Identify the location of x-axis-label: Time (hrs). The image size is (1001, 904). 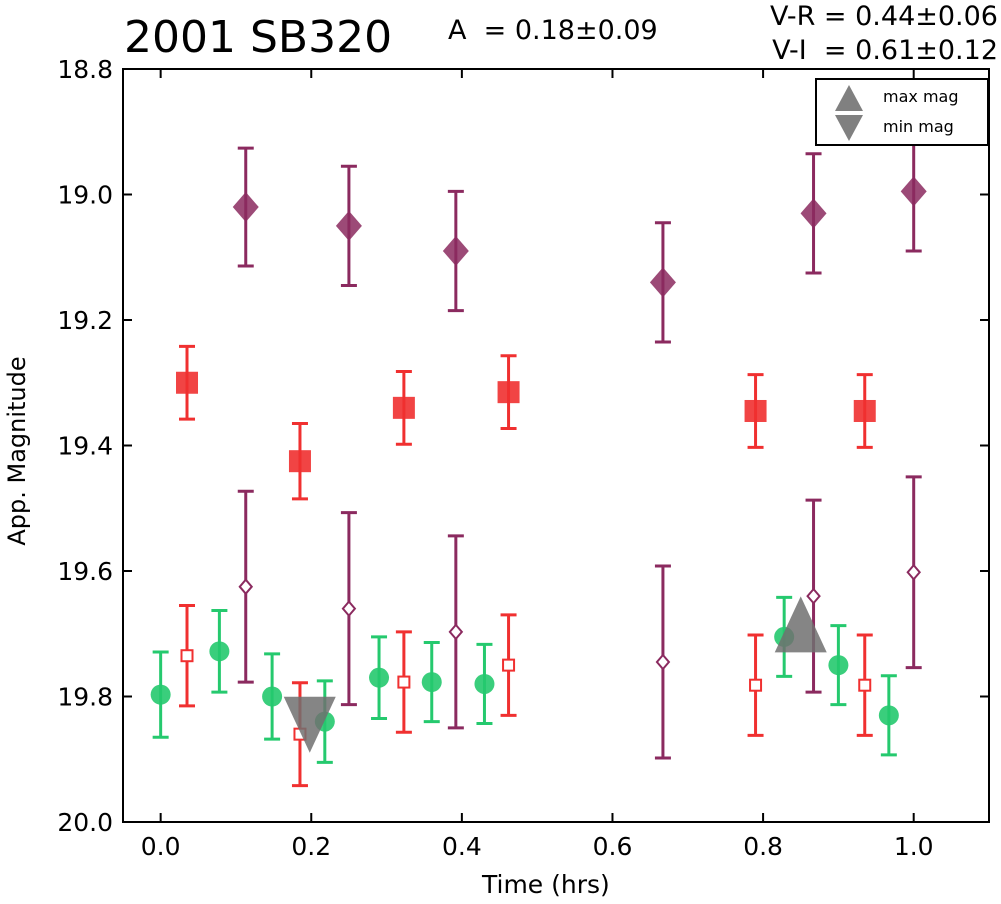
(546, 884).